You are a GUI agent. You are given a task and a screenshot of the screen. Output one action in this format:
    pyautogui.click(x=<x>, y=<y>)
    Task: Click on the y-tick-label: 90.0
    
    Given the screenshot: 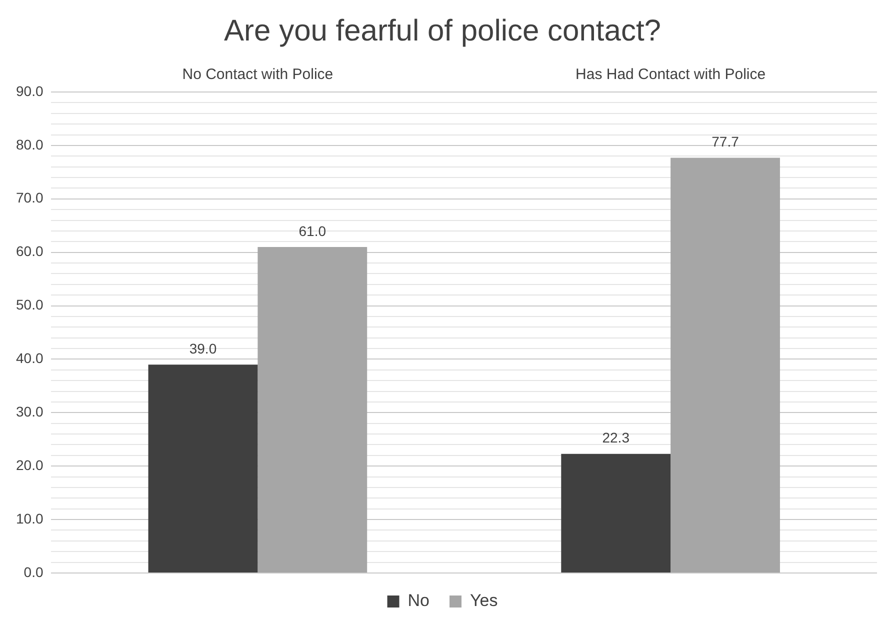 What is the action you would take?
    pyautogui.click(x=30, y=90)
    